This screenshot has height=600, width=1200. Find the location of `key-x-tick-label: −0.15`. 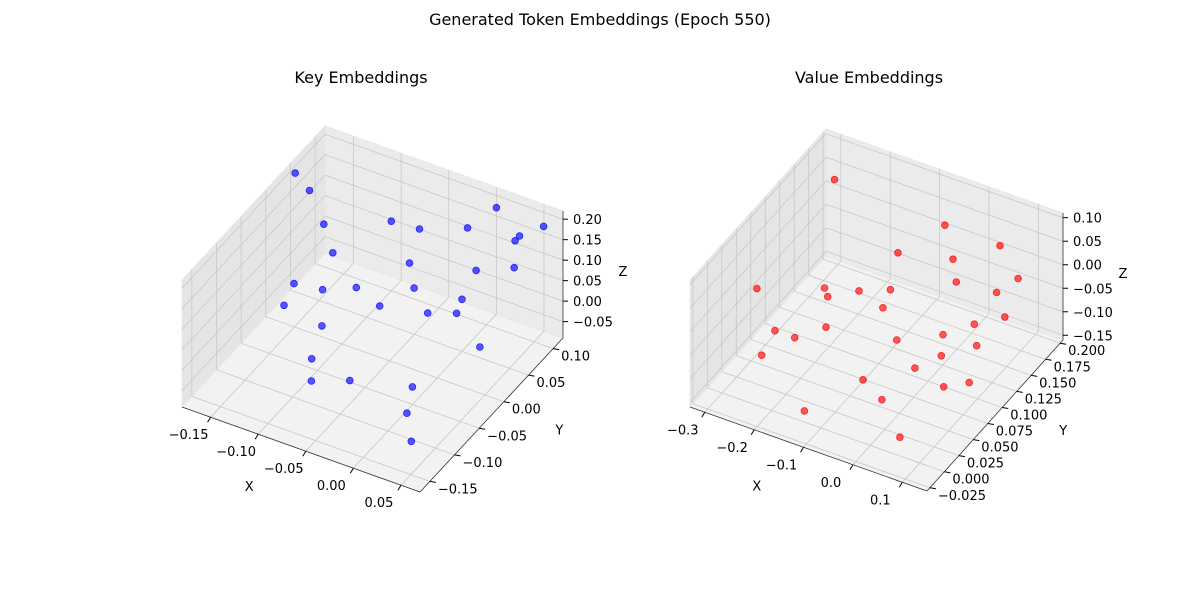

key-x-tick-label: −0.15 is located at coordinates (189, 435).